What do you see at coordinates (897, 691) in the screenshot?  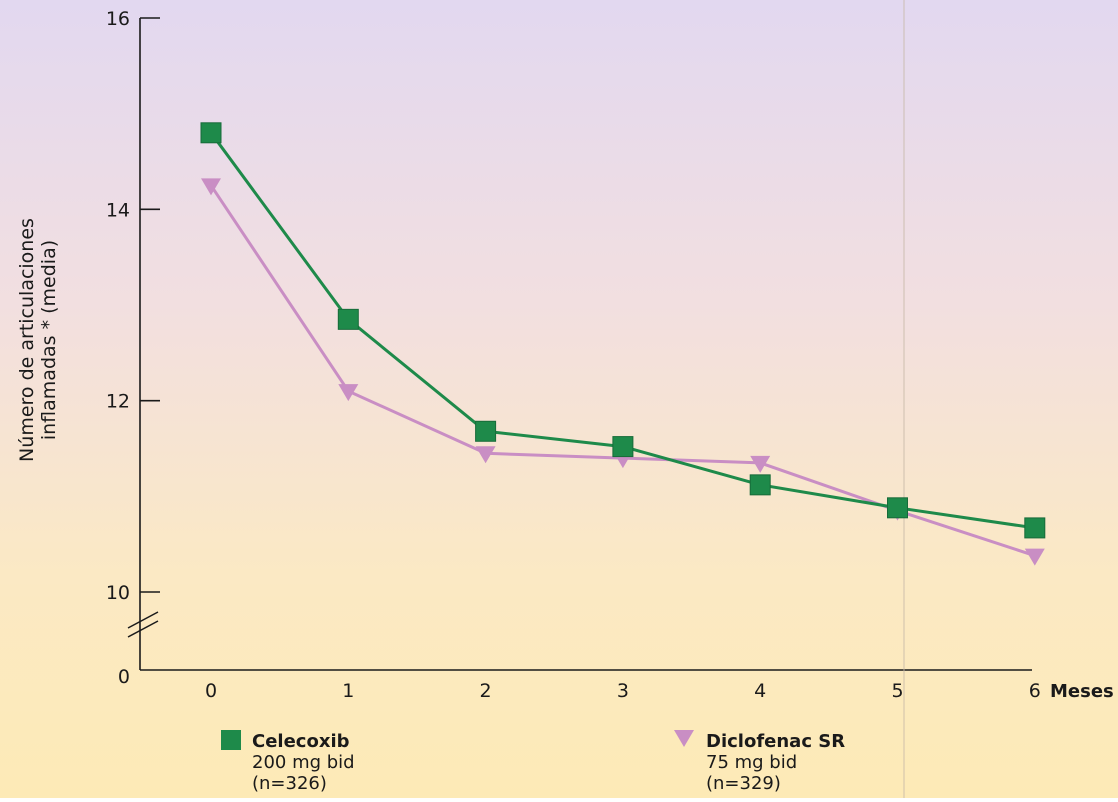 I see `x-tick-label: 5` at bounding box center [897, 691].